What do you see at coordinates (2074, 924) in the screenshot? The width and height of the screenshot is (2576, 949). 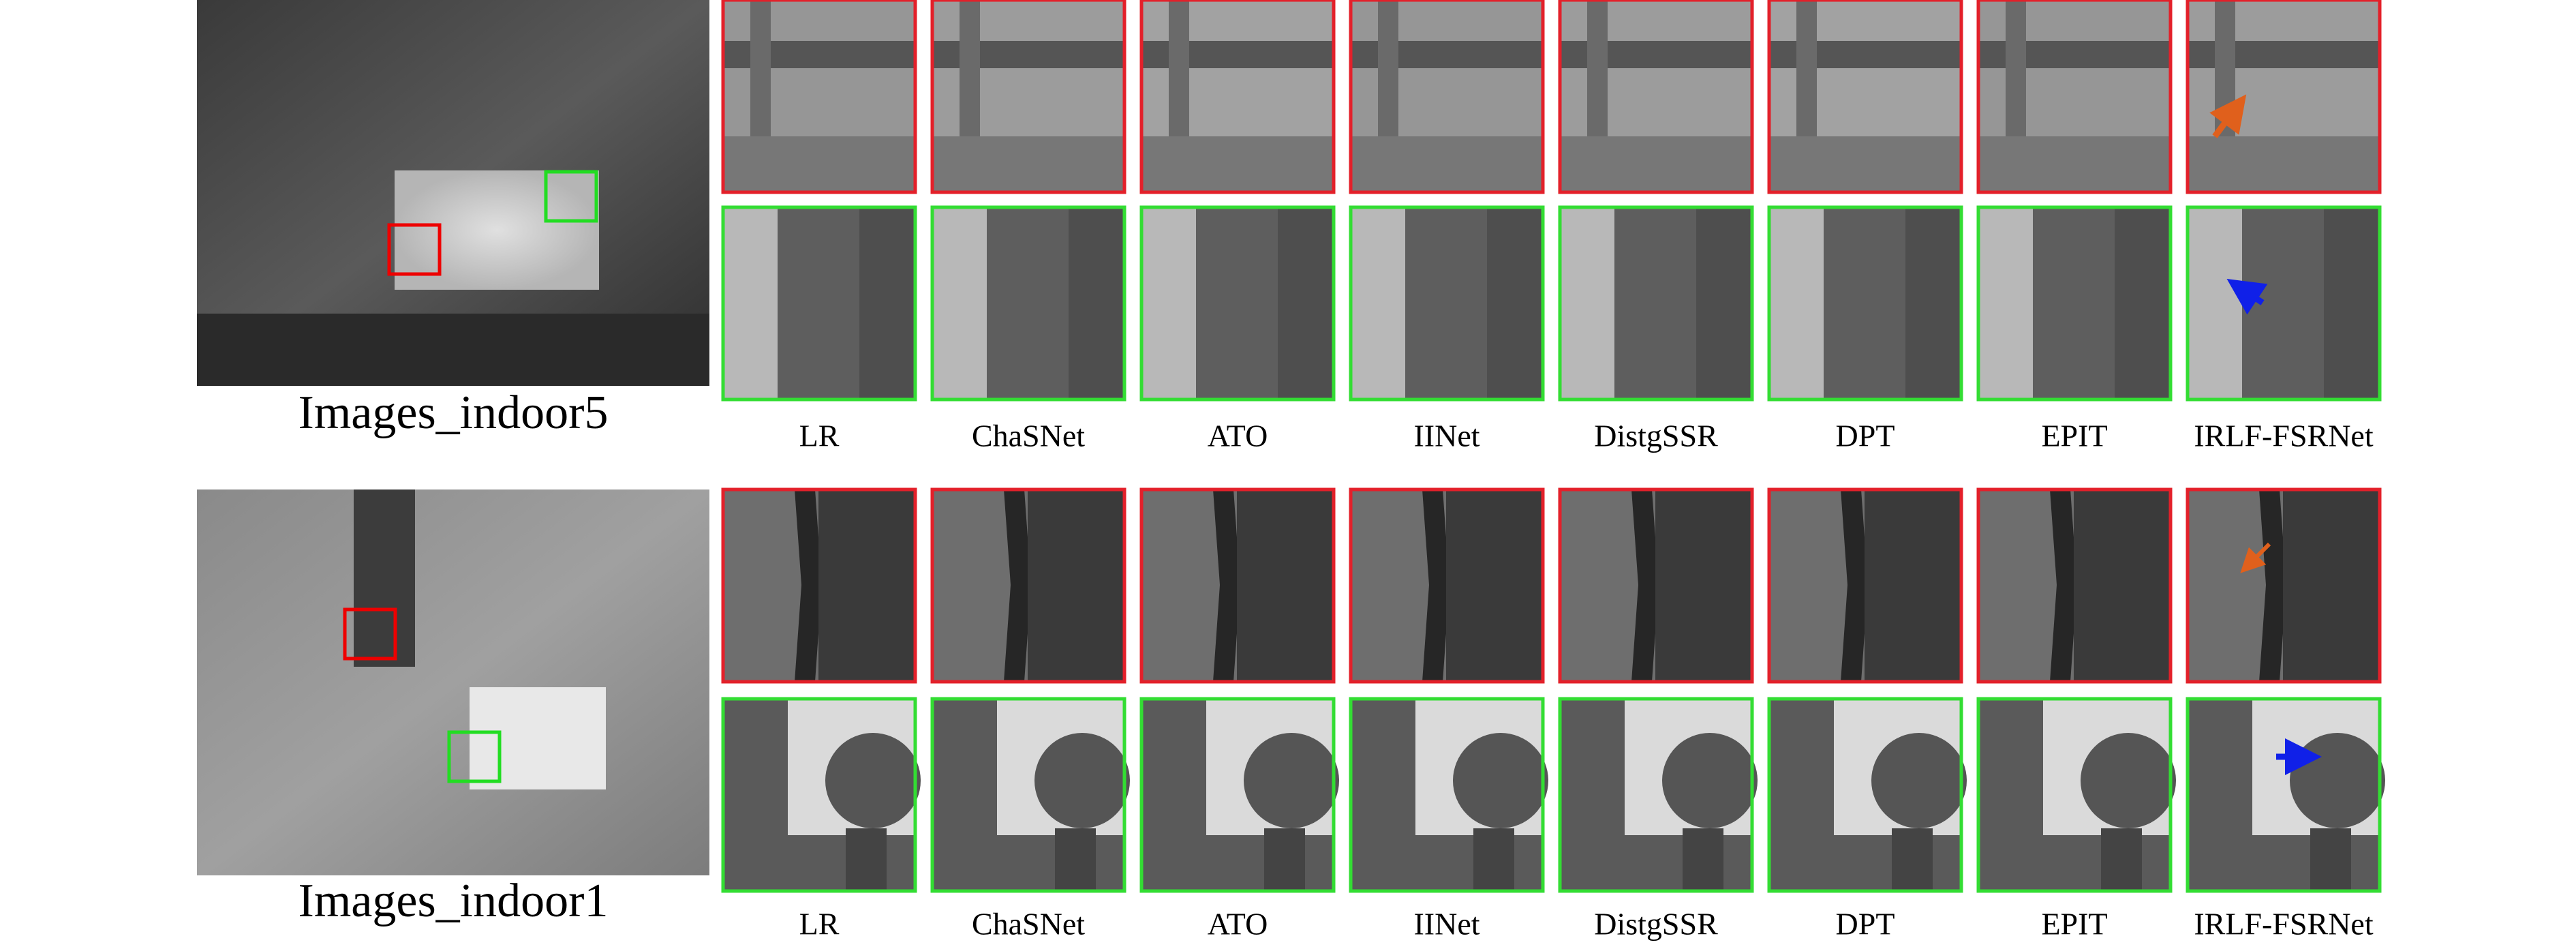 I see `method-label: EPIT` at bounding box center [2074, 924].